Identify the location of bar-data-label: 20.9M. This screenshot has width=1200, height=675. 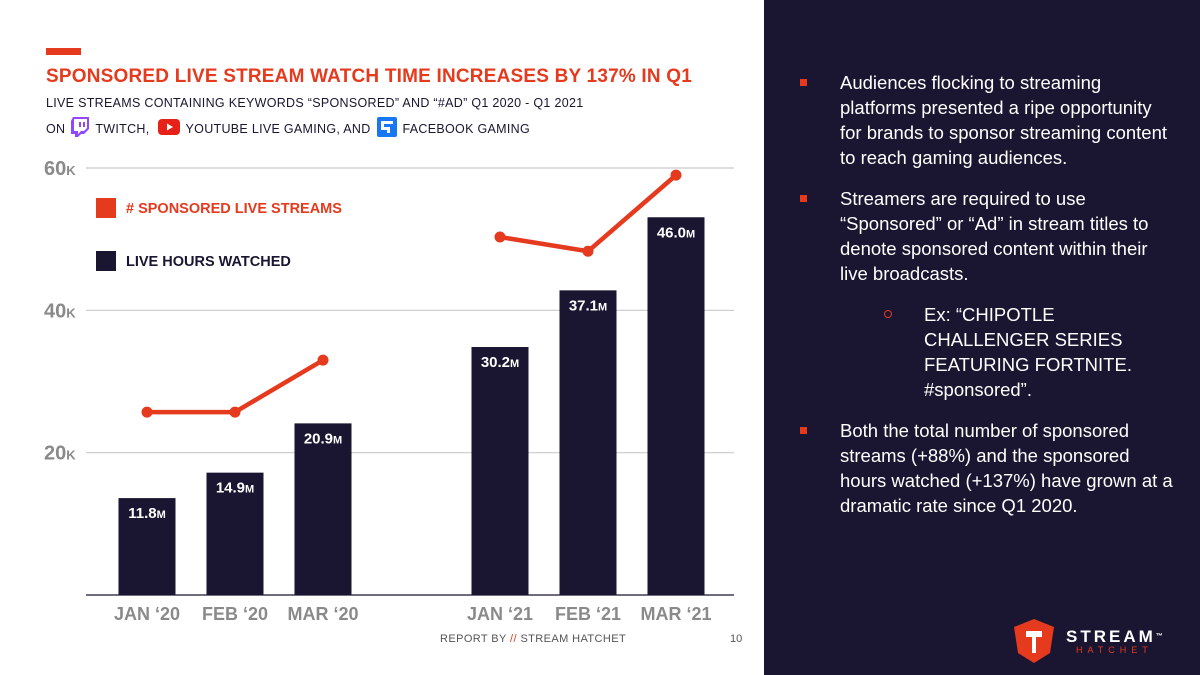
(323, 438).